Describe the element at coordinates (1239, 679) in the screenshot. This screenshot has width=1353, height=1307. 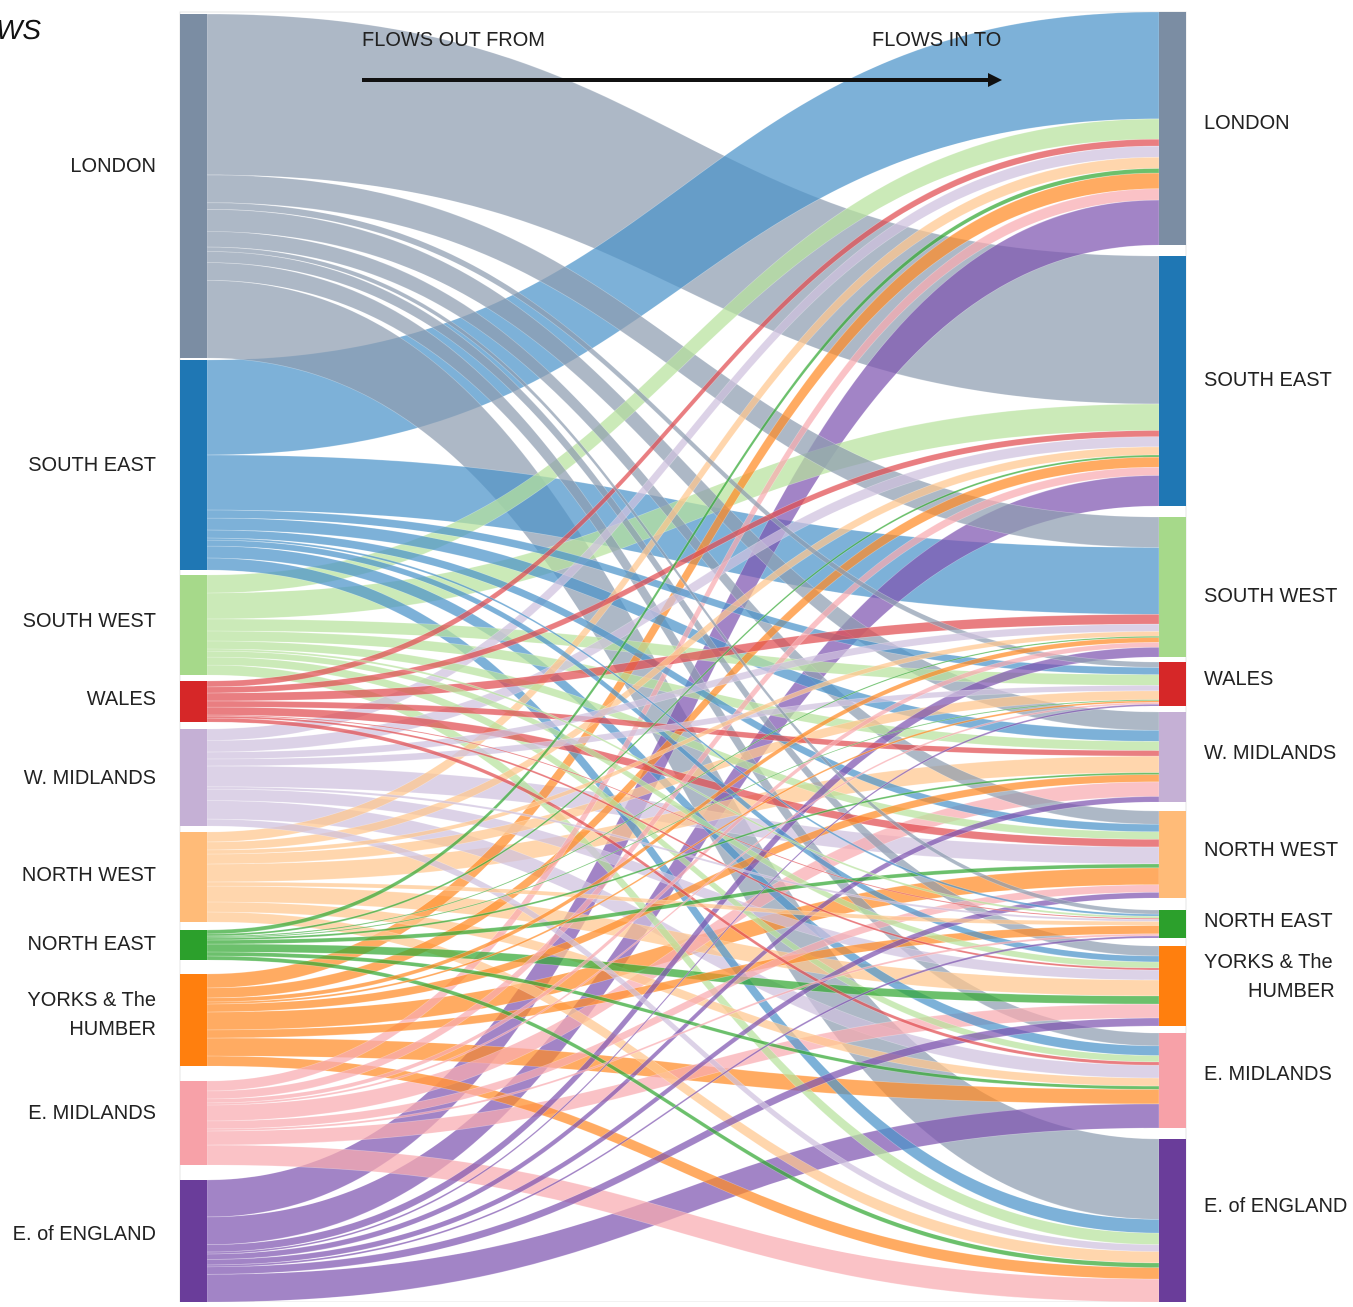
I see `right-label-wales: WALES` at that location.